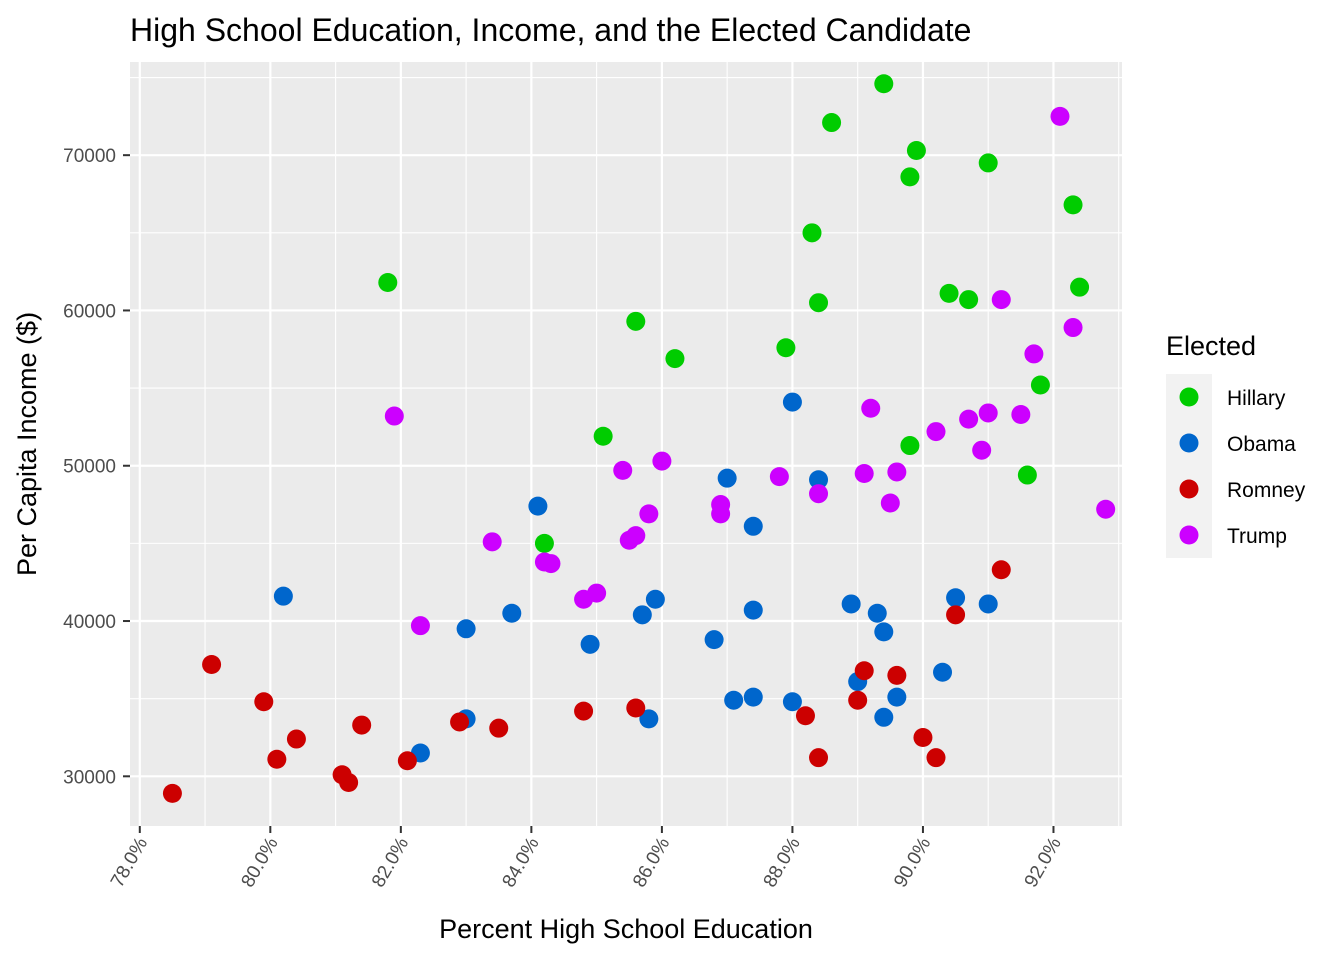 This screenshot has width=1344, height=965. What do you see at coordinates (1257, 536) in the screenshot?
I see `legend-label-trump: Trump` at bounding box center [1257, 536].